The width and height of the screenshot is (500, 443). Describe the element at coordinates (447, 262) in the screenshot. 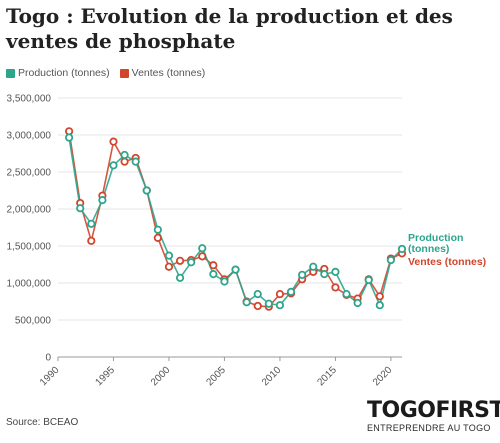

I see `series-end-label-ventes: Ventes (tonnes)` at that location.